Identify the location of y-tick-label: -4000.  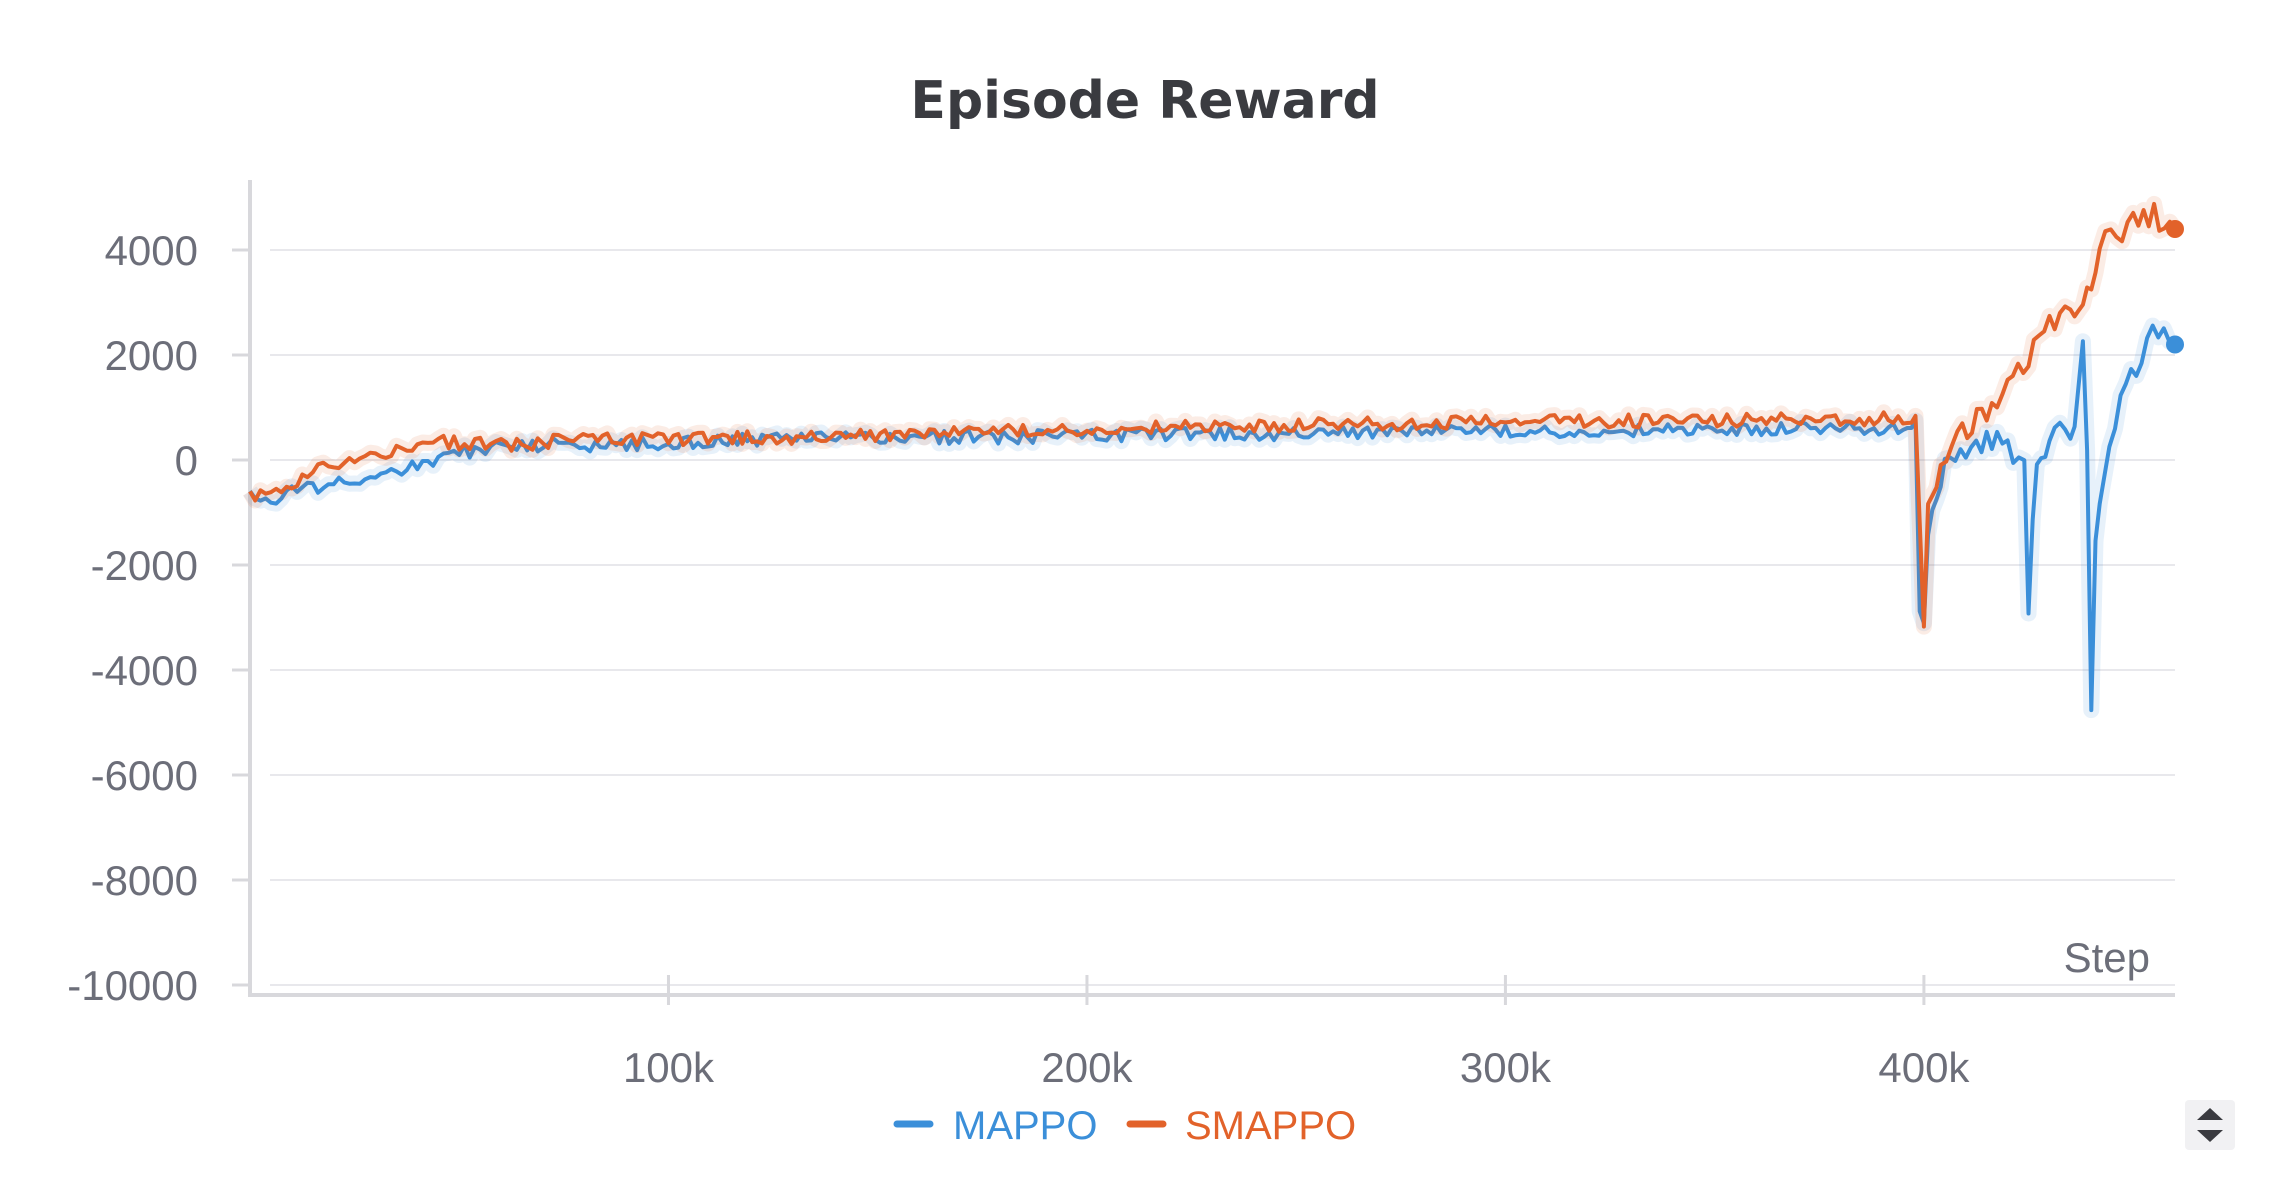
(144, 670).